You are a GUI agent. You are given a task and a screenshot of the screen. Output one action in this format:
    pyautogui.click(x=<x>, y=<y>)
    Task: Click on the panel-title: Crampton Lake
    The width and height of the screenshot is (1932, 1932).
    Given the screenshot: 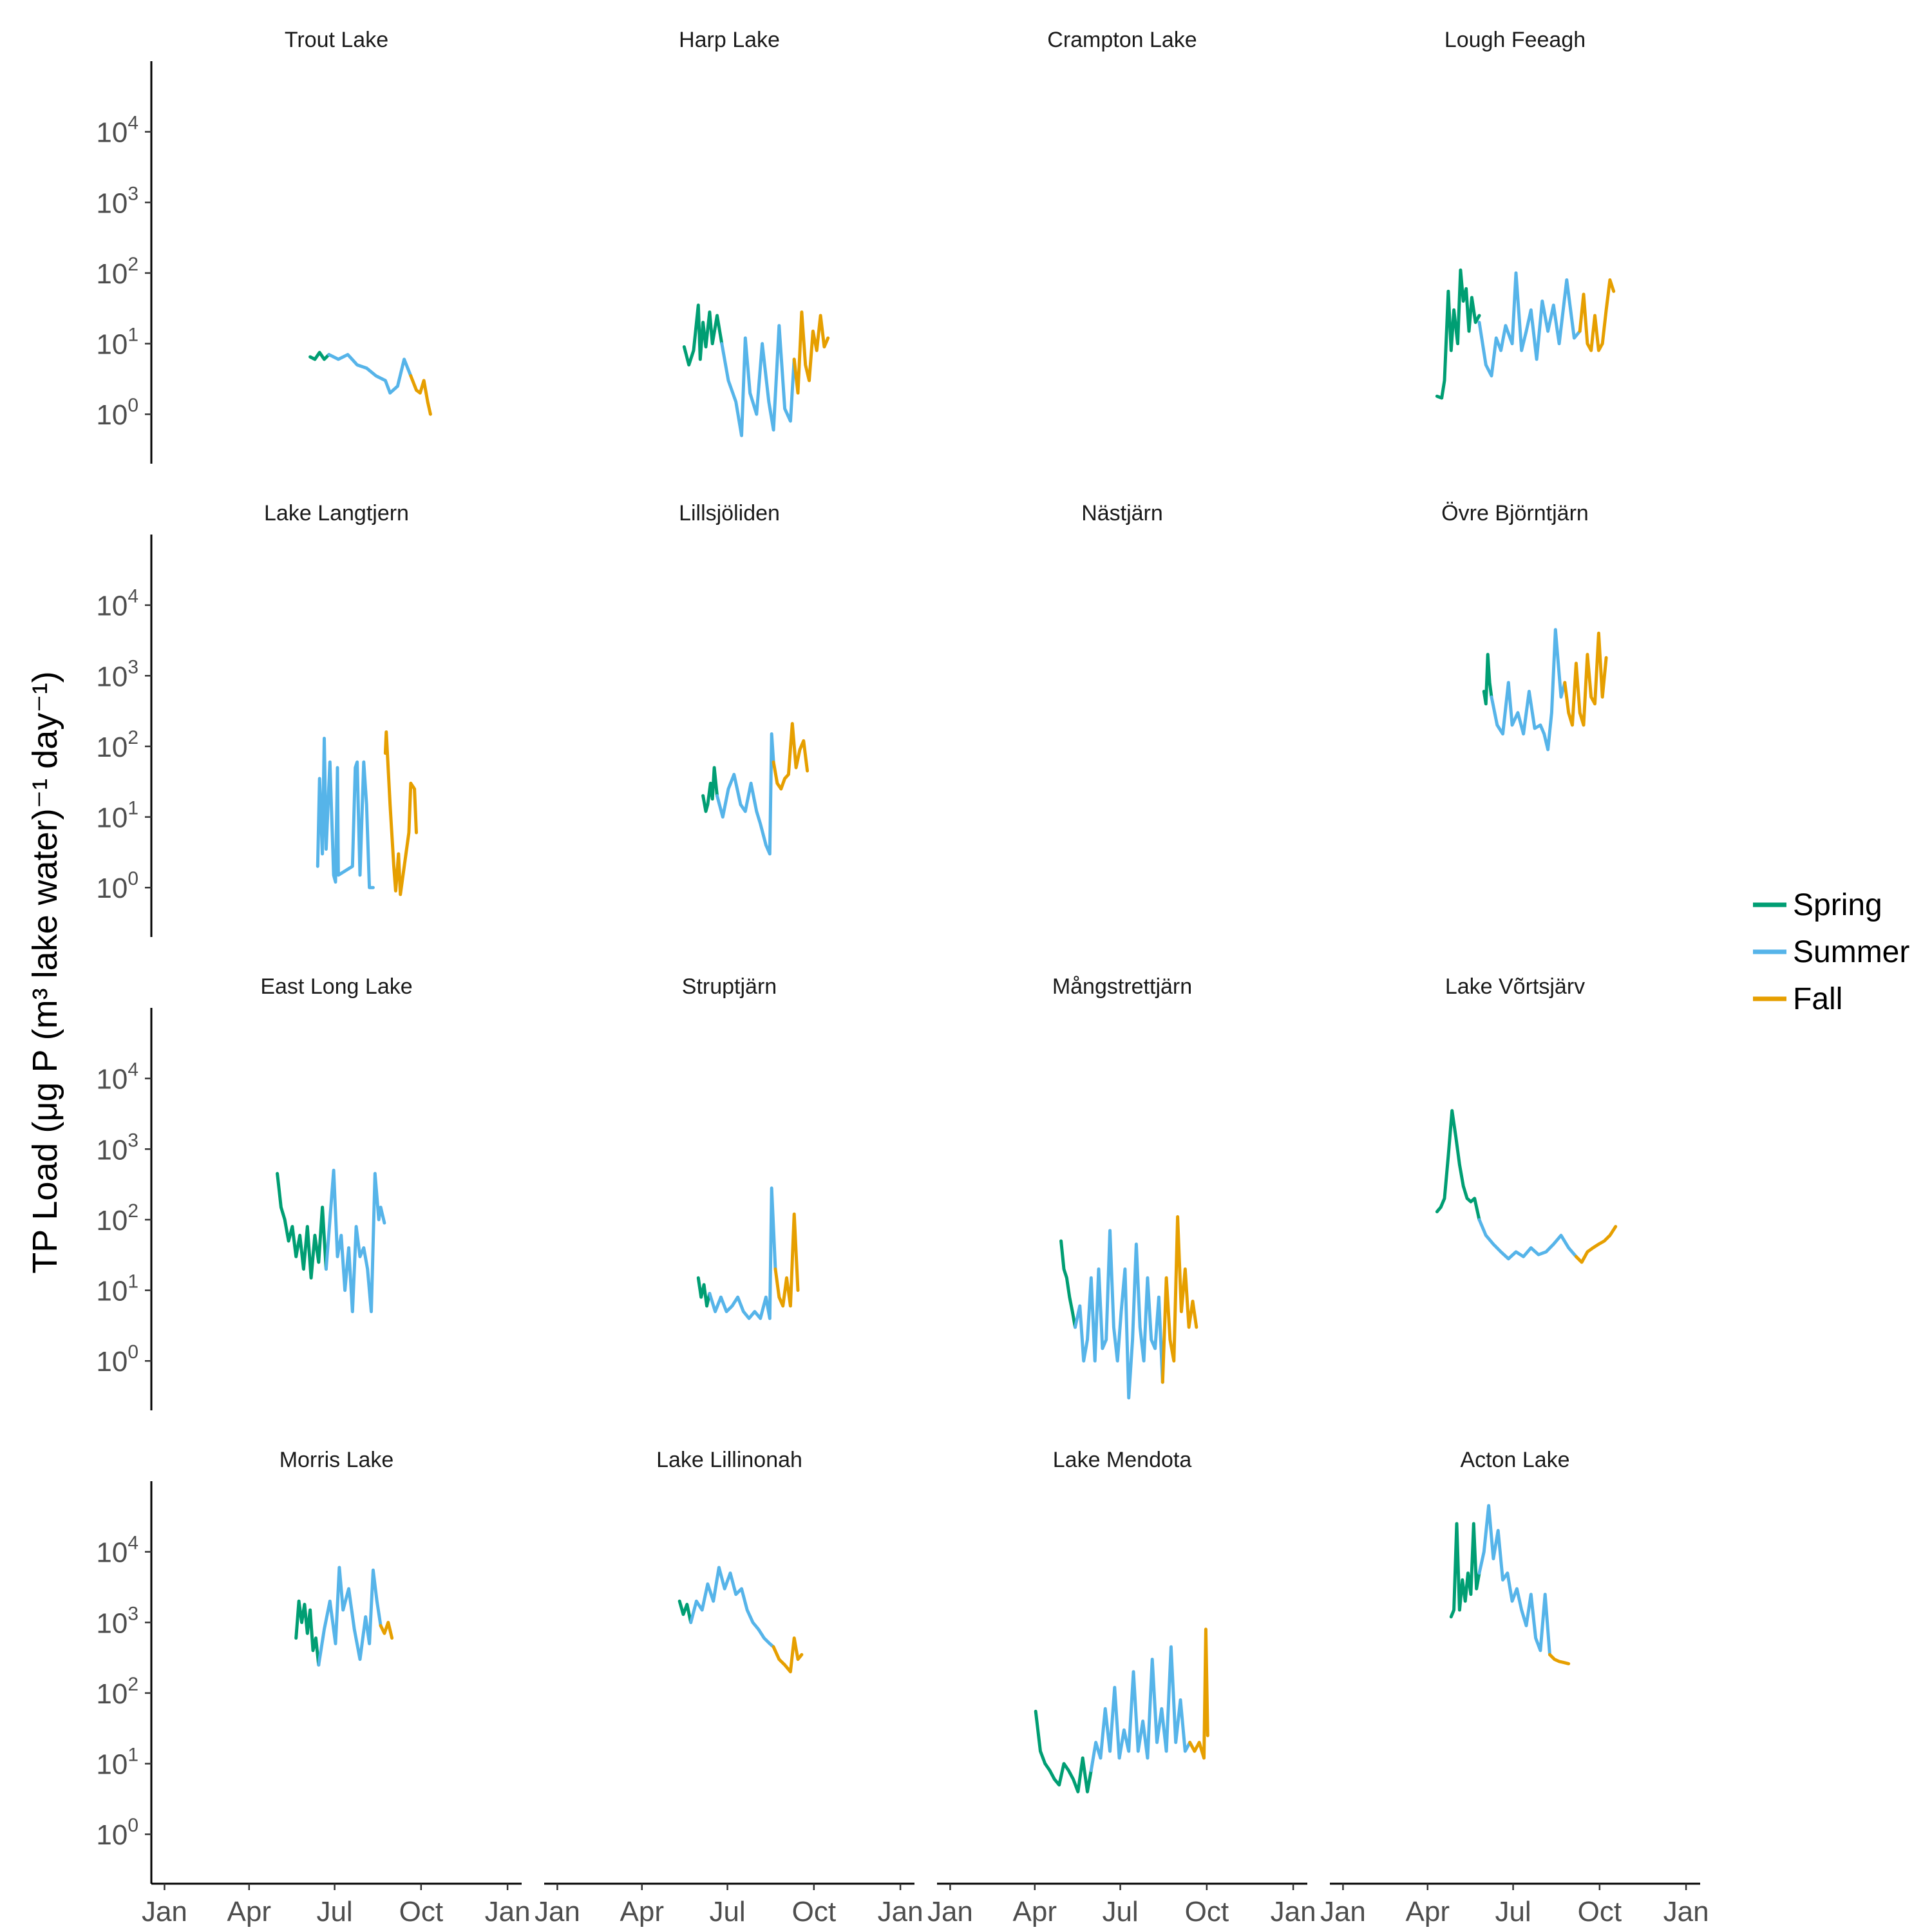 What is the action you would take?
    pyautogui.click(x=1122, y=40)
    